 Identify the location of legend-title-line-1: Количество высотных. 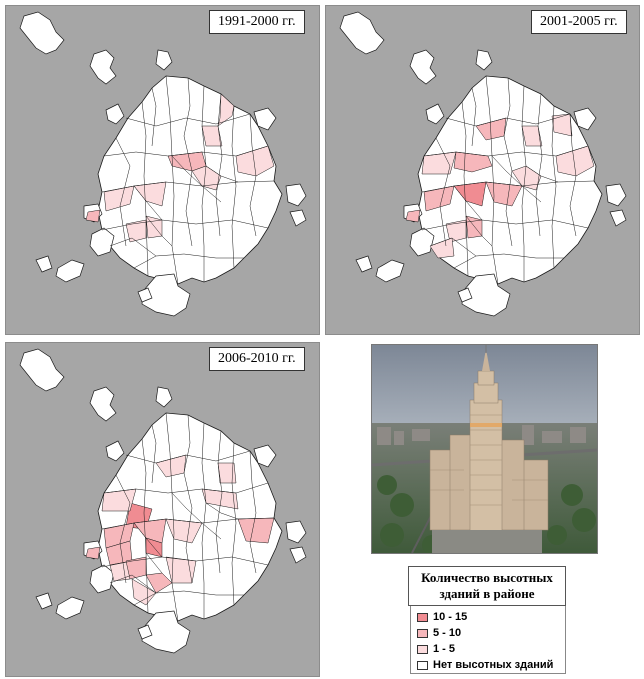
(487, 577).